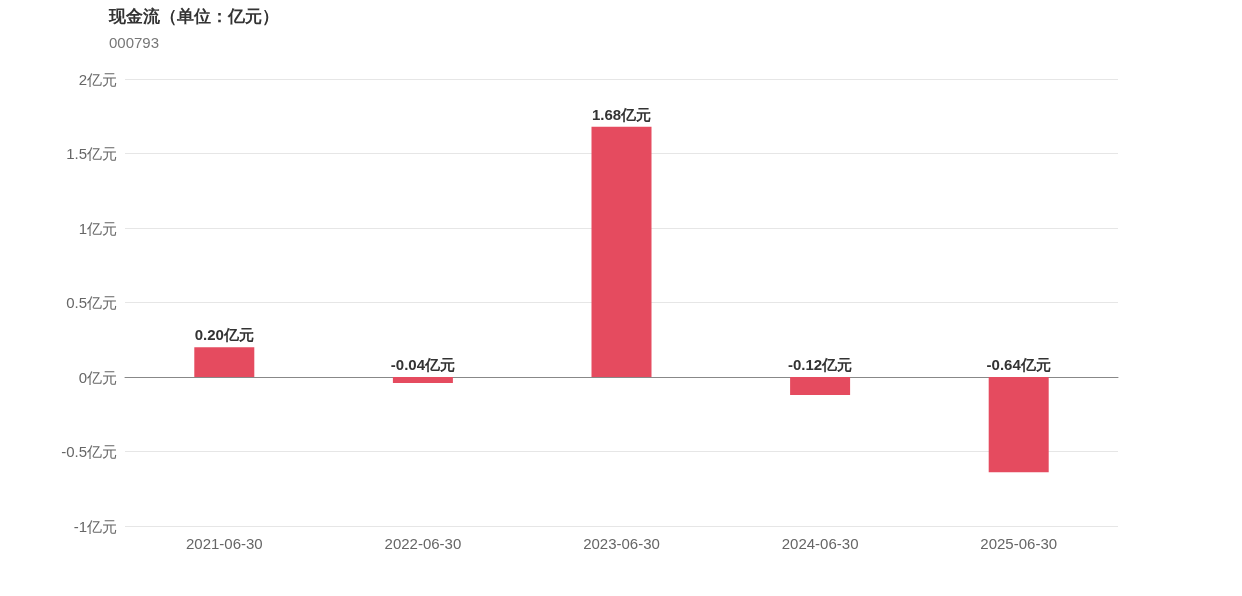 The height and width of the screenshot is (596, 1242). Describe the element at coordinates (423, 543) in the screenshot. I see `x-tick-label: 2022-06-30` at that location.